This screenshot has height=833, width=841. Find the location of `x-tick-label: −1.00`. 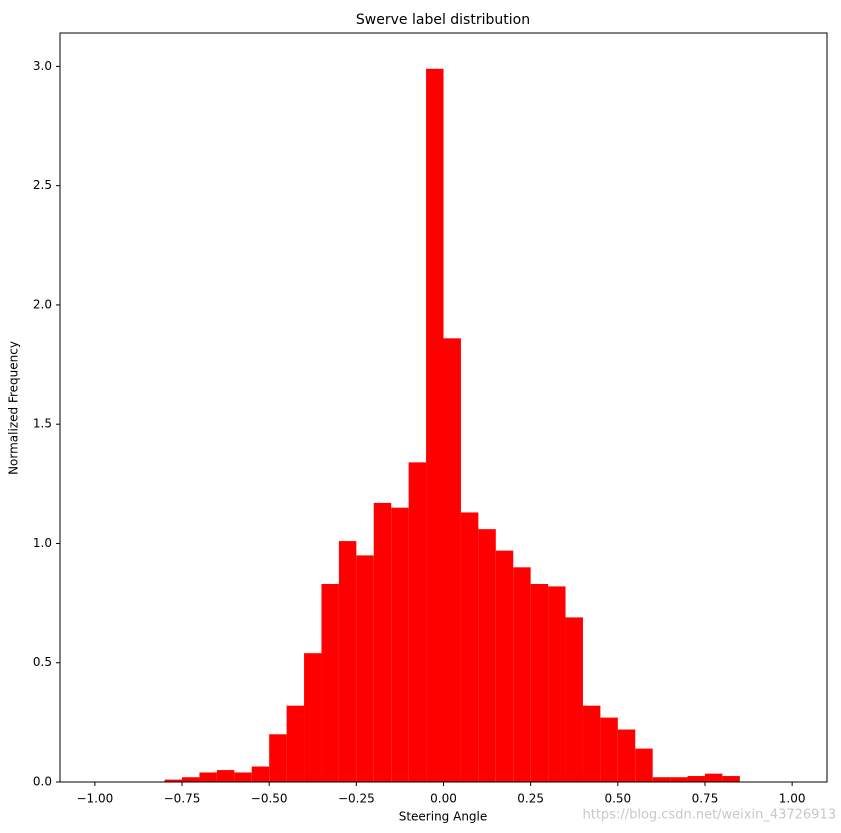

x-tick-label: −1.00 is located at coordinates (94, 799).